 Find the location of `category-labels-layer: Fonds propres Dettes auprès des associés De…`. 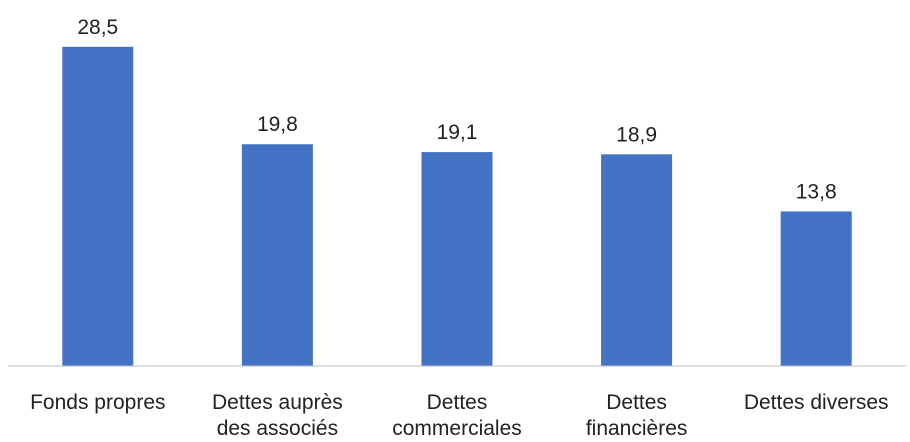

category-labels-layer: Fonds propres Dettes auprès des associés De… is located at coordinates (459, 415).